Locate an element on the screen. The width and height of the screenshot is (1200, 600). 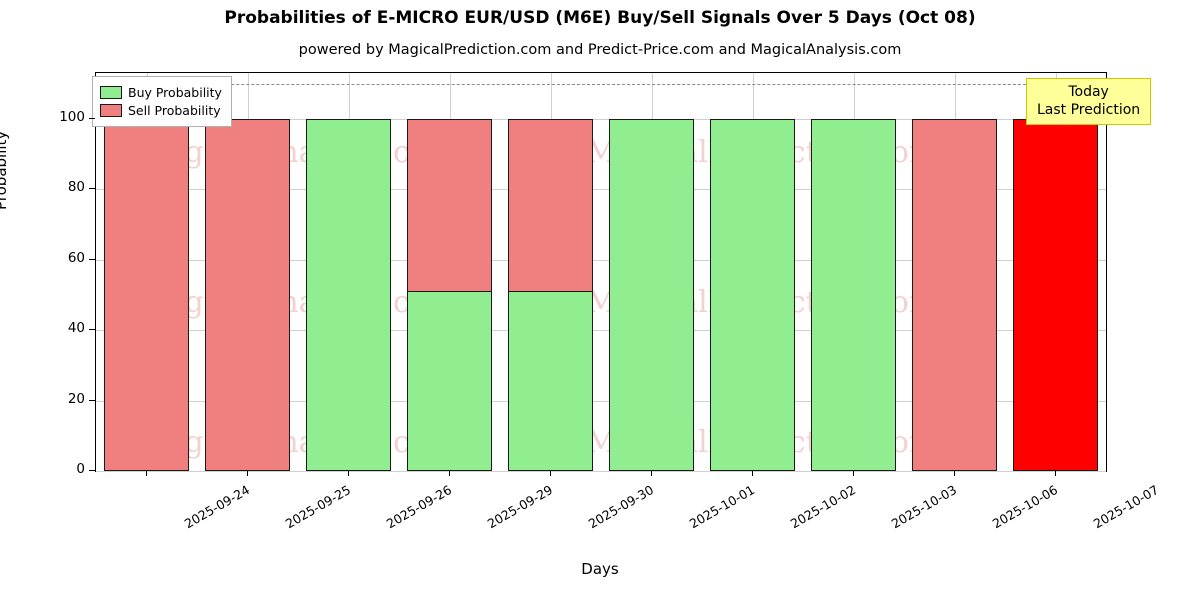
x-tick-label: 2025-10-03 is located at coordinates (923, 507).